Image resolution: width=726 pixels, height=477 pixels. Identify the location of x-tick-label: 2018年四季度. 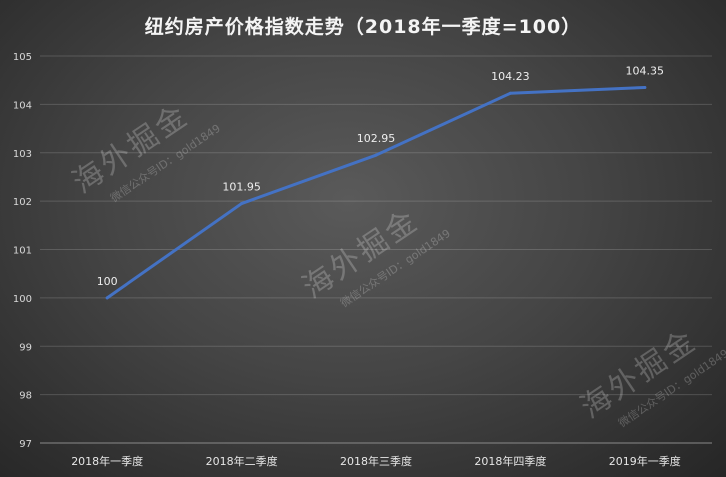
(510, 461).